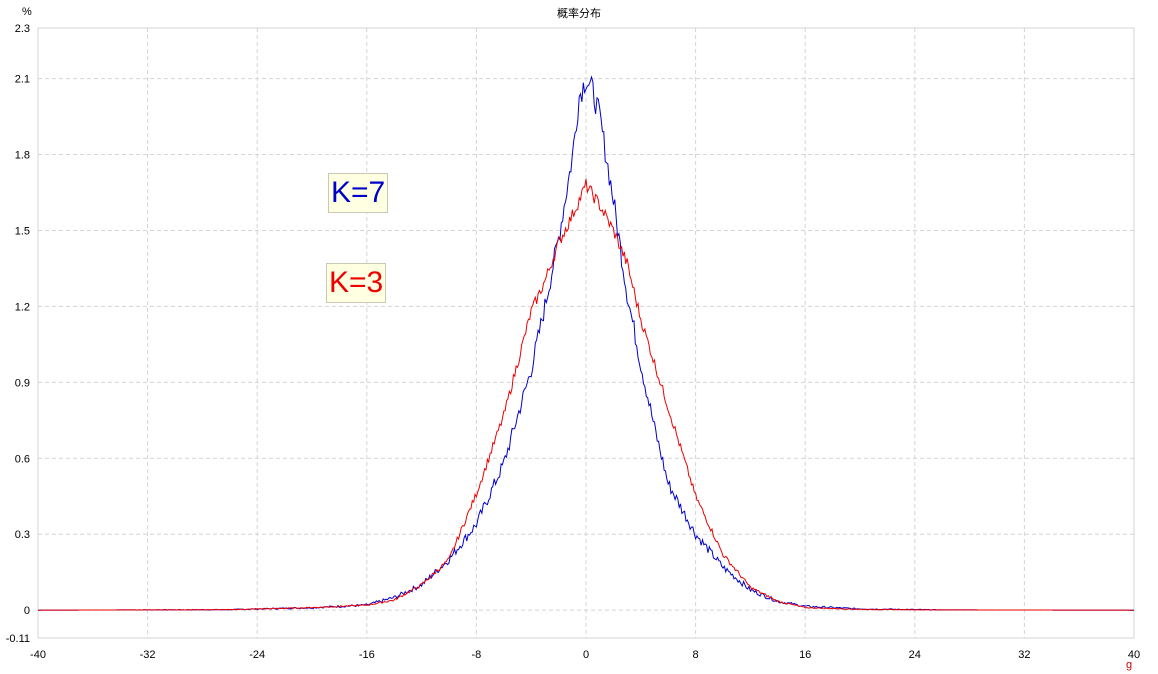 The height and width of the screenshot is (674, 1158). I want to click on annotation-k7: K=7, so click(358, 193).